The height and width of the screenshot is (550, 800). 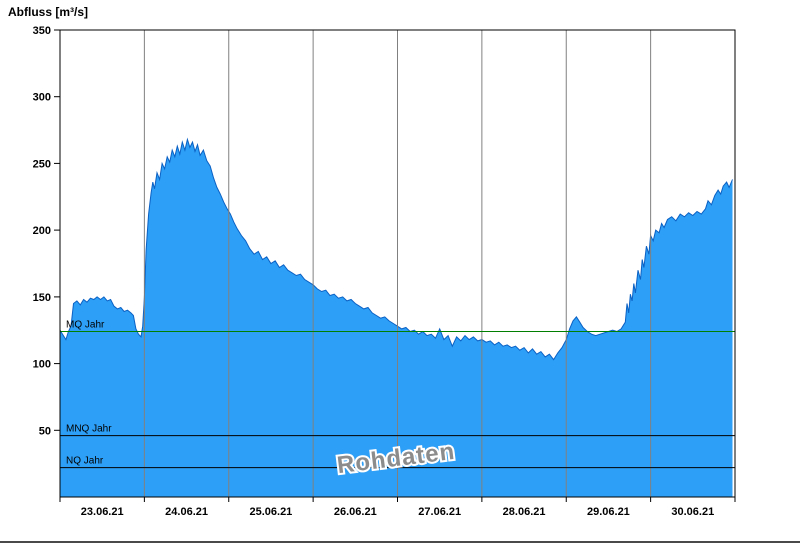 I want to click on x-axis-tick-label: 30.06.21, so click(x=692, y=512).